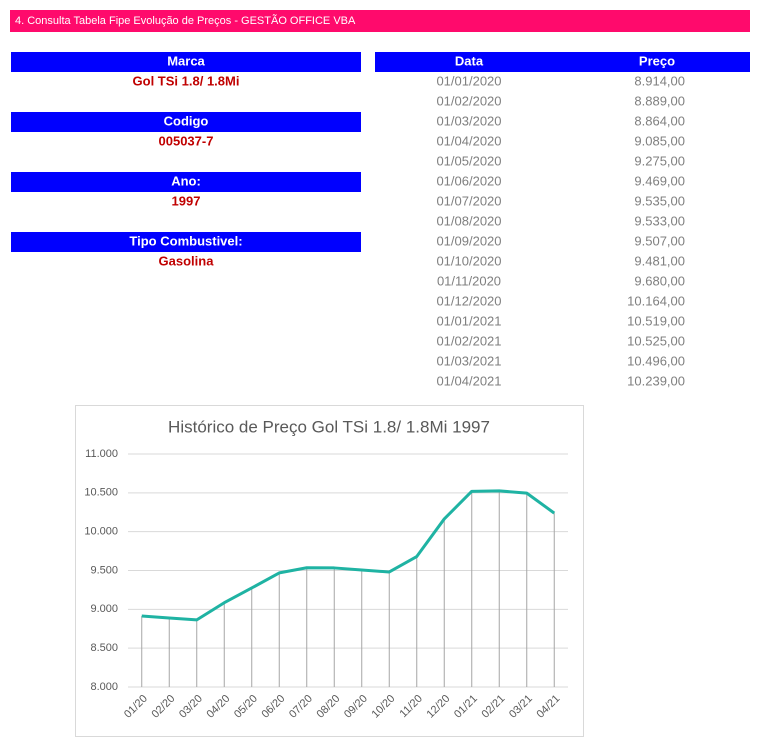  Describe the element at coordinates (468, 180) in the screenshot. I see `date-cell: 01/06/2020` at that location.